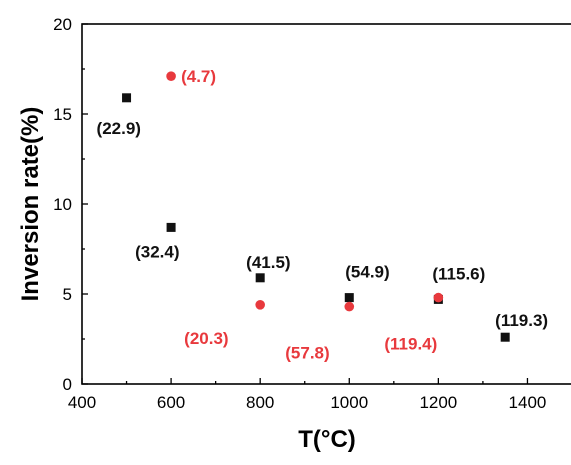  What do you see at coordinates (62, 204) in the screenshot?
I see `y-tick-label: 10` at bounding box center [62, 204].